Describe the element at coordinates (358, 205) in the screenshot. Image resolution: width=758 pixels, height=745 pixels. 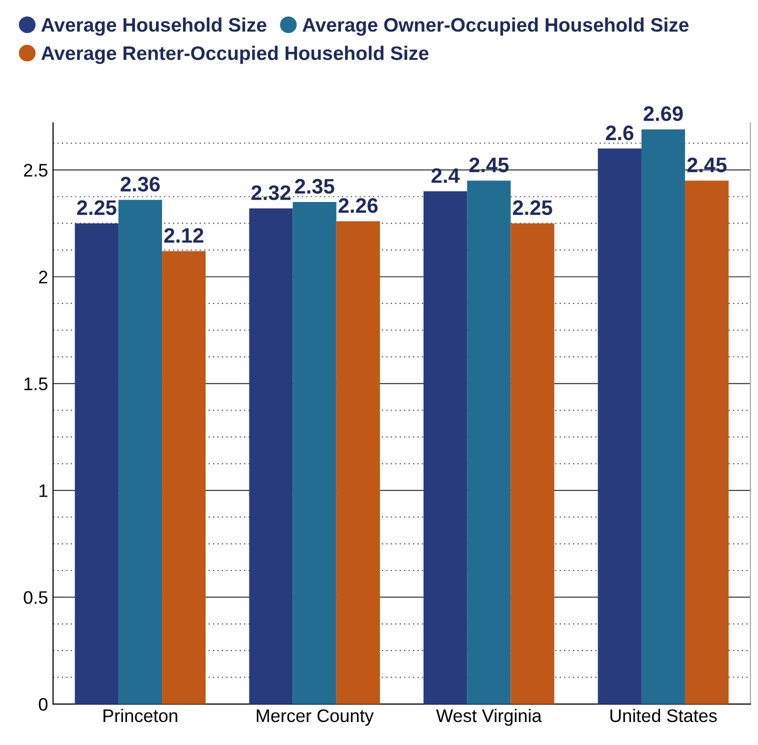
I see `data-label: 2.26` at that location.